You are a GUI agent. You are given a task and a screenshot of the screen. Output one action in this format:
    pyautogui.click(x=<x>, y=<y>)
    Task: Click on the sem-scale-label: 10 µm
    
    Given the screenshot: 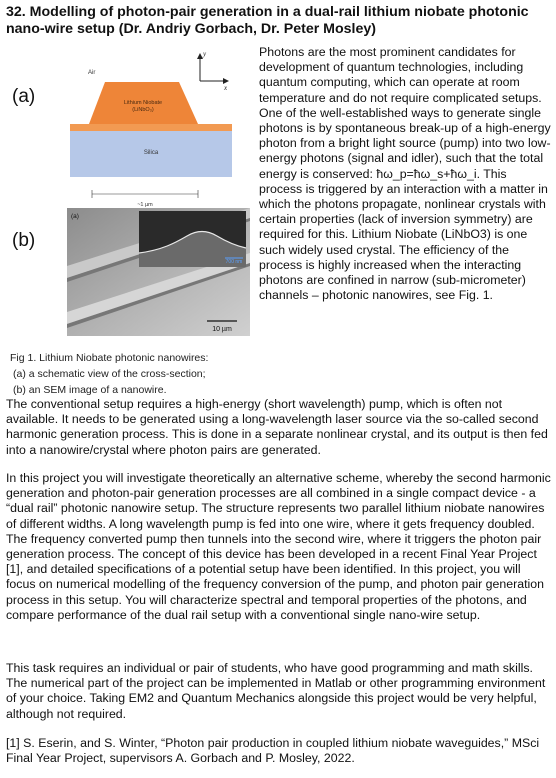 What is the action you would take?
    pyautogui.click(x=222, y=329)
    